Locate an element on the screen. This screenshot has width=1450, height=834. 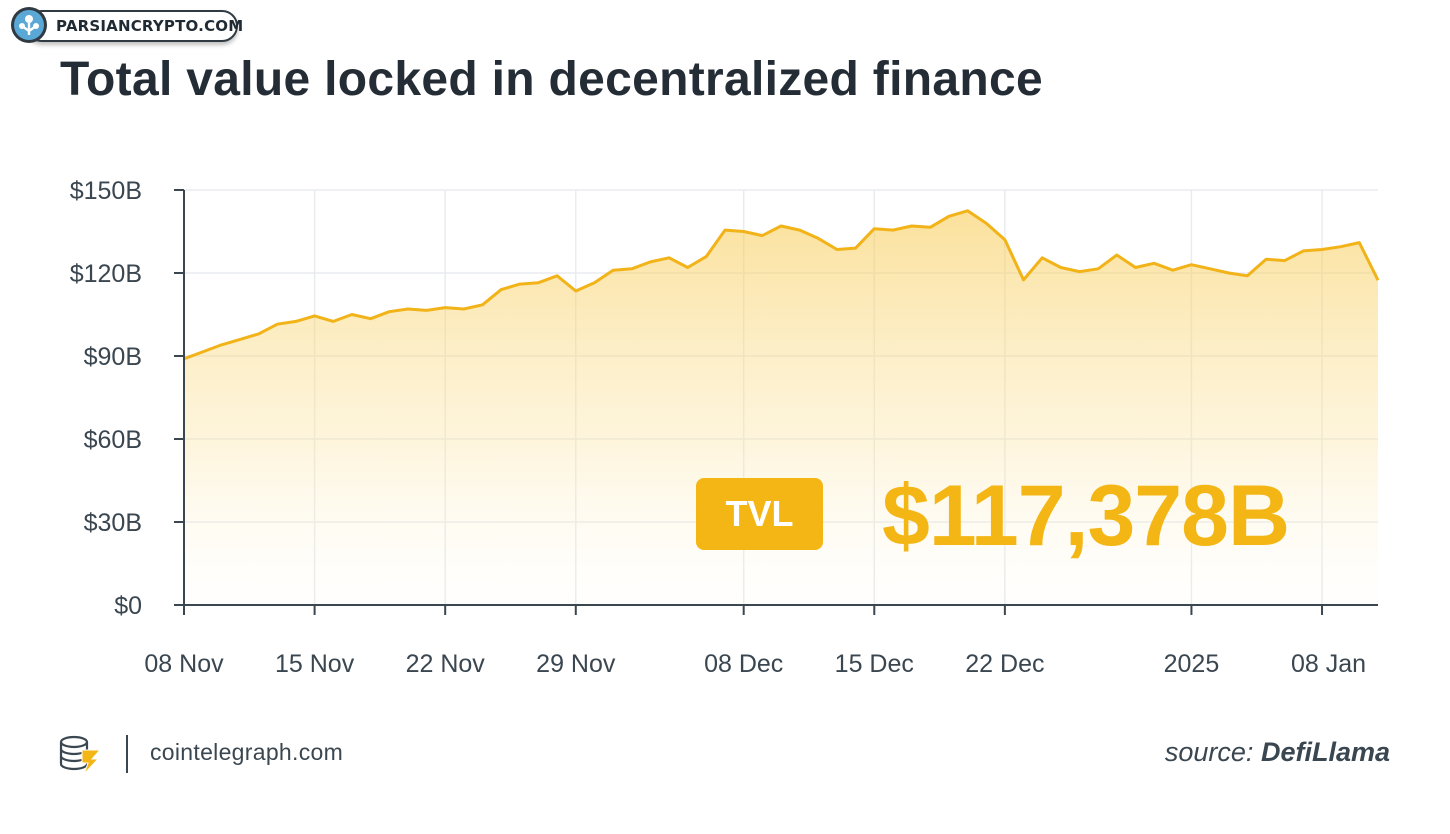
watermark-pill is located at coordinates (132, 26).